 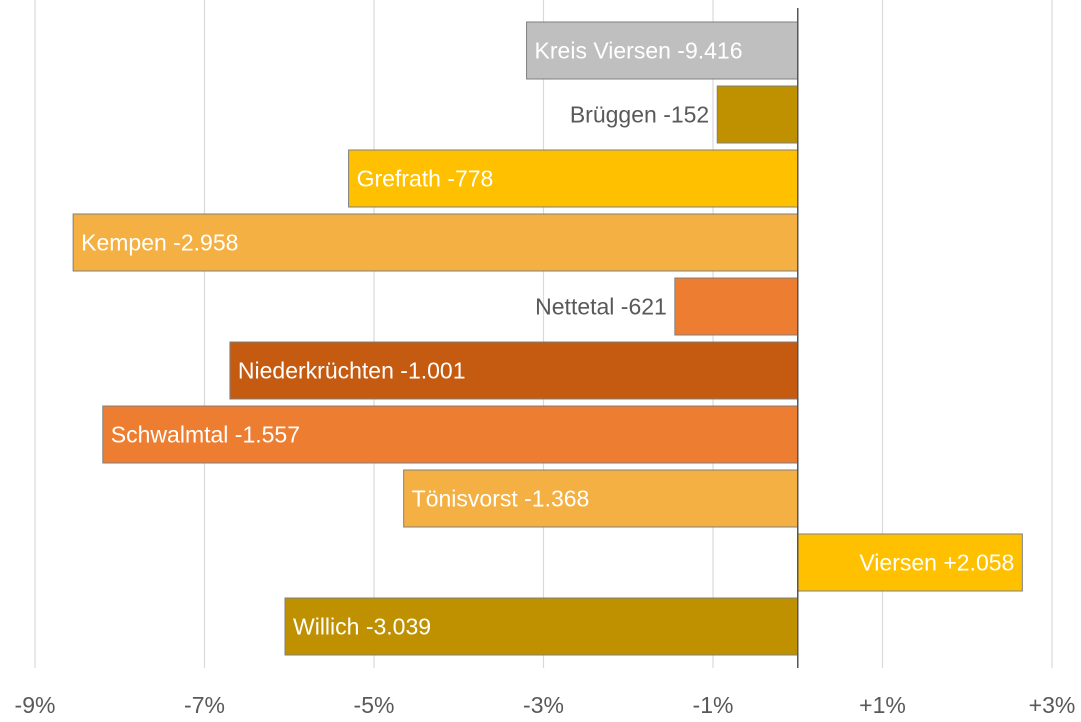 I want to click on bar-data-label: Nettetal -621, so click(x=601, y=307).